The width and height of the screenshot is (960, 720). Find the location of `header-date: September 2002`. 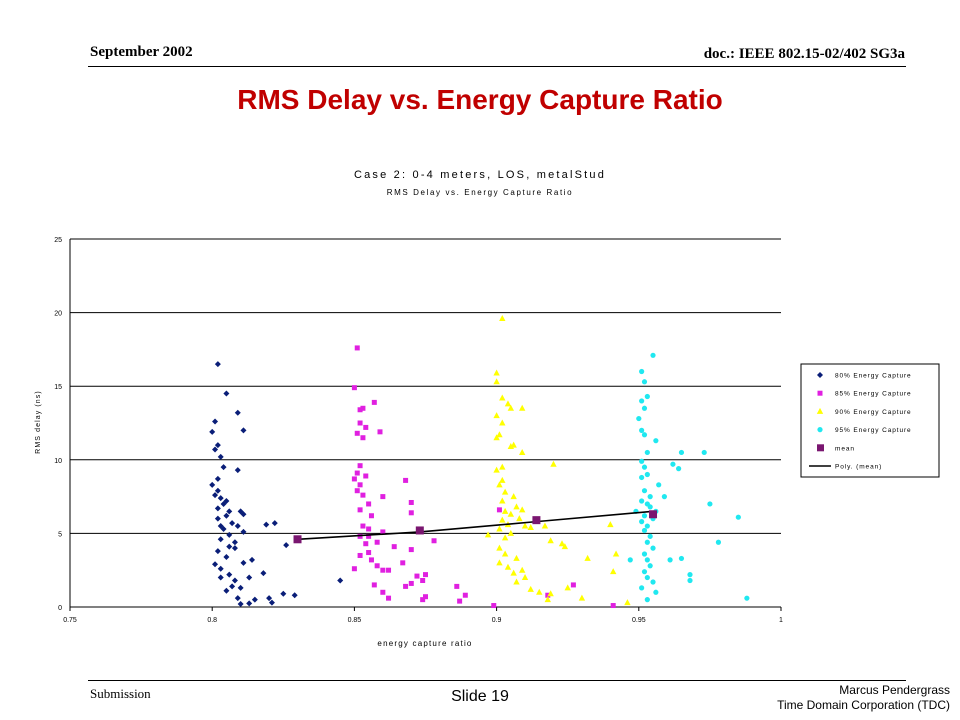

header-date: September 2002 is located at coordinates (141, 52).